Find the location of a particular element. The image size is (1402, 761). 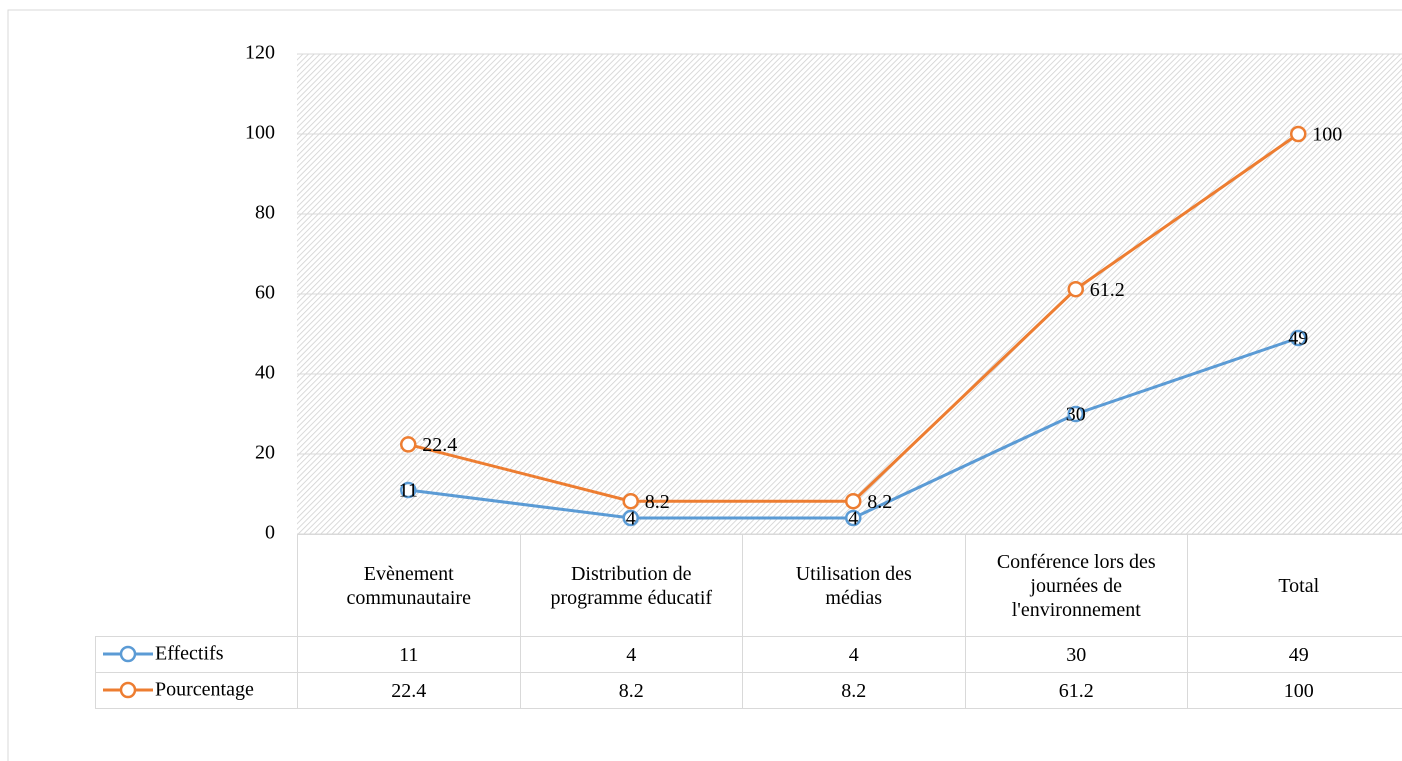

table-value: 22.4 is located at coordinates (409, 690).